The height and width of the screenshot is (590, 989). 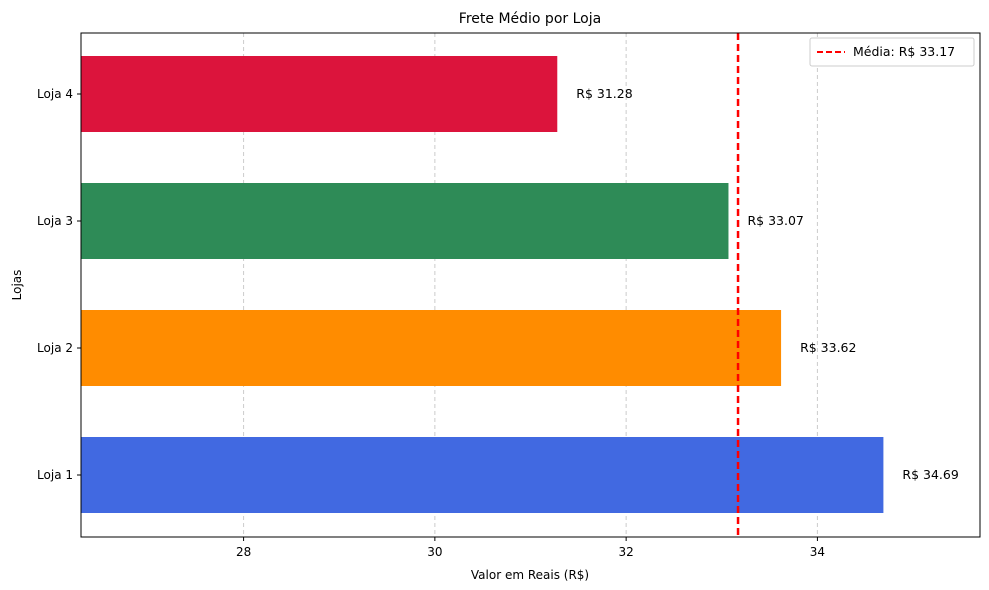 I want to click on x-tick-label: 34, so click(x=817, y=552).